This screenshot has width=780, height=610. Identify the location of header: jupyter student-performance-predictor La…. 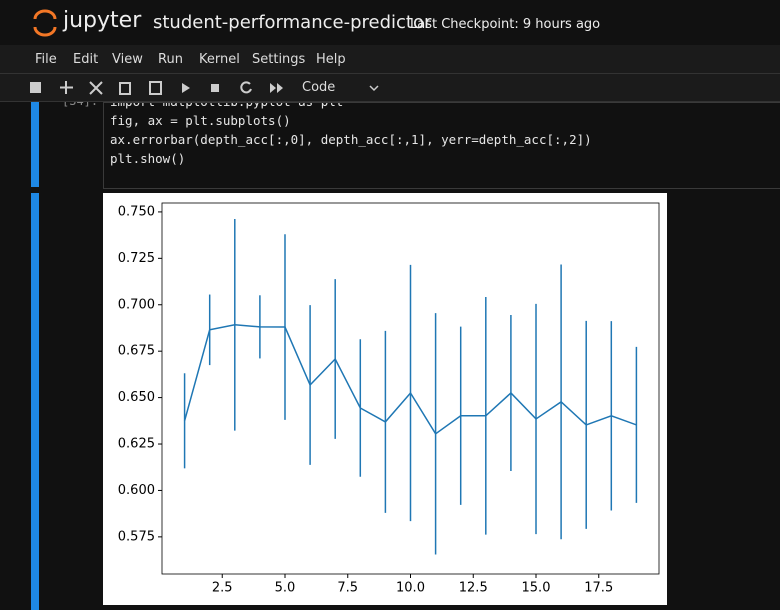
(390, 22).